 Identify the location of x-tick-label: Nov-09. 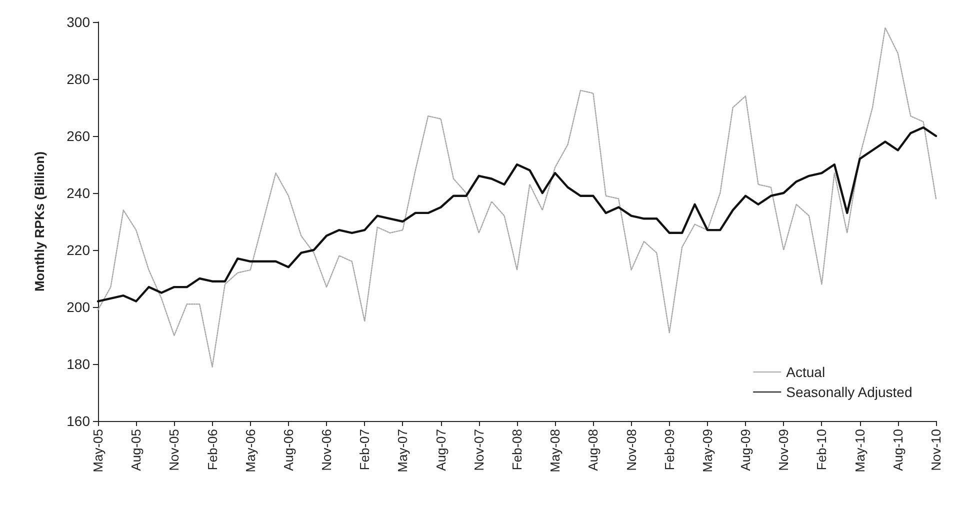
(784, 450).